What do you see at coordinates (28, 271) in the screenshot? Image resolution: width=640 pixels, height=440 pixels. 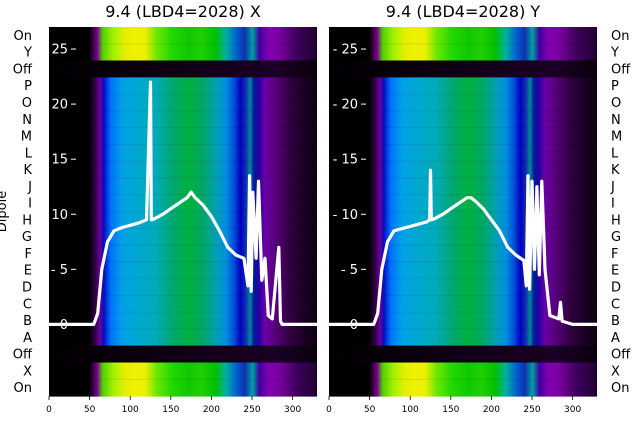 I see `row-label: E` at bounding box center [28, 271].